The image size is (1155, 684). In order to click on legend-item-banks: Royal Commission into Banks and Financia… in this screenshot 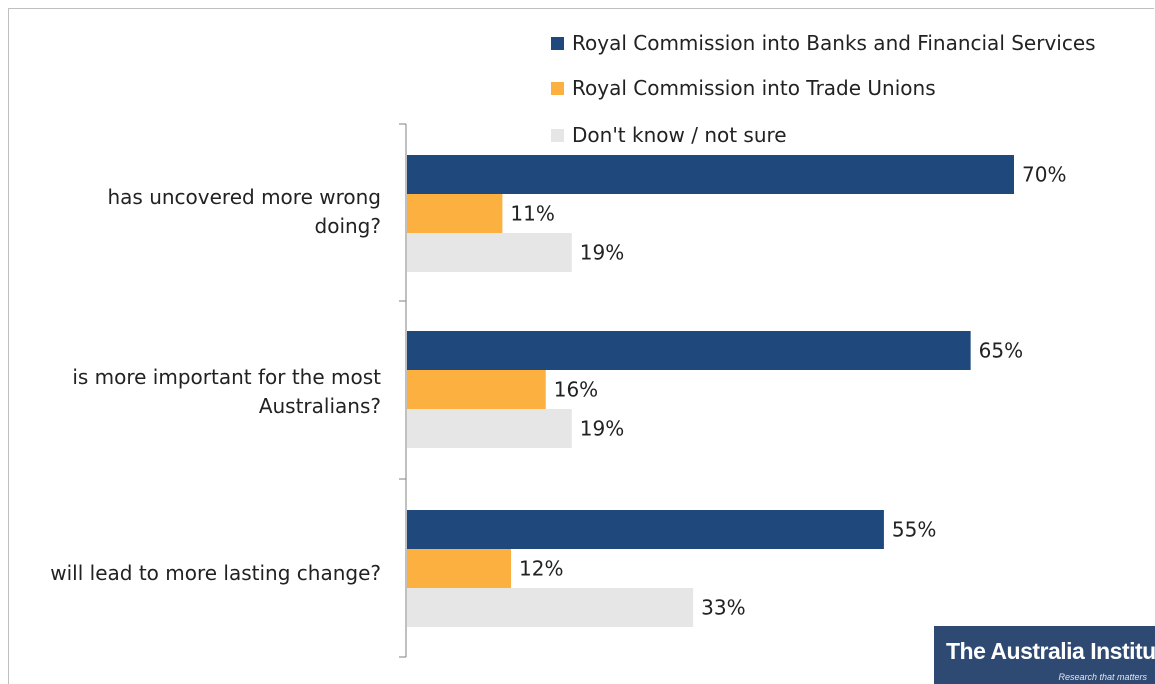, I will do `click(823, 43)`.